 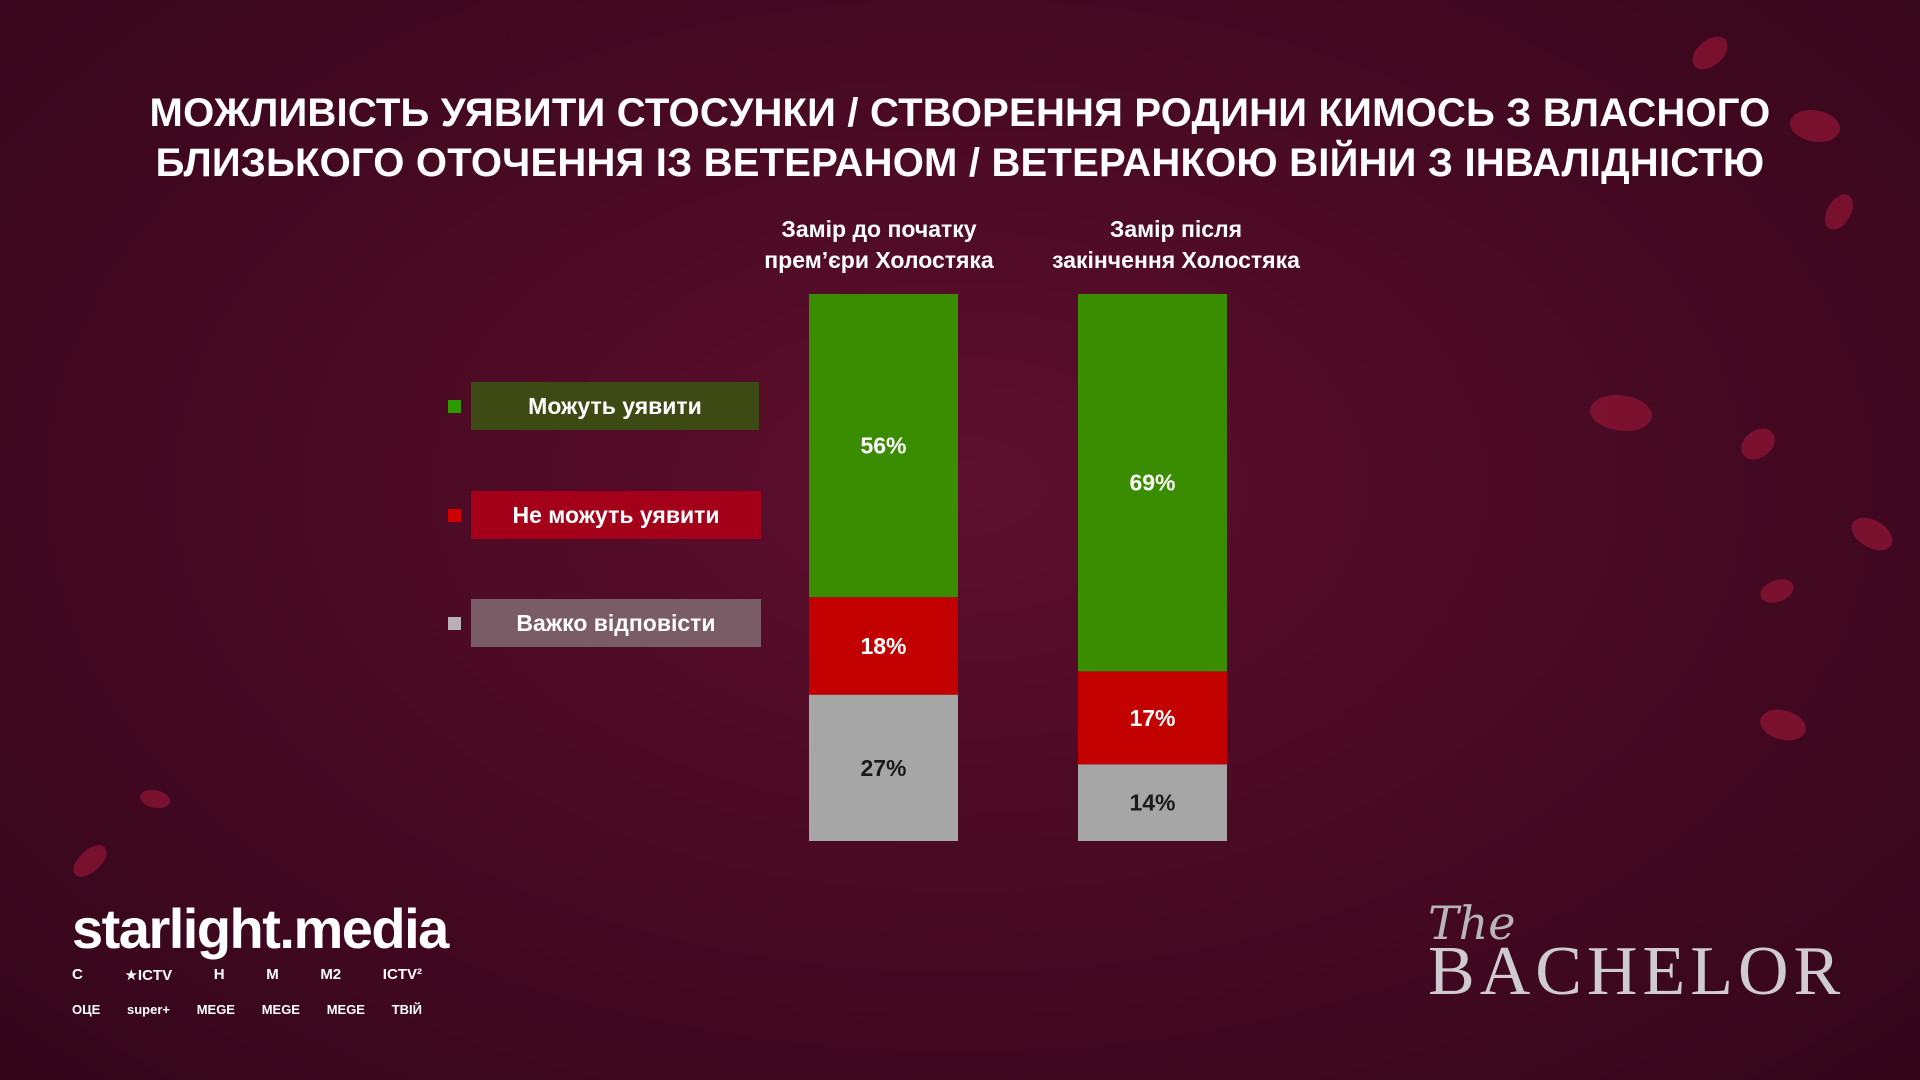 I want to click on channel-logo: ТВІЙ, so click(x=406, y=1009).